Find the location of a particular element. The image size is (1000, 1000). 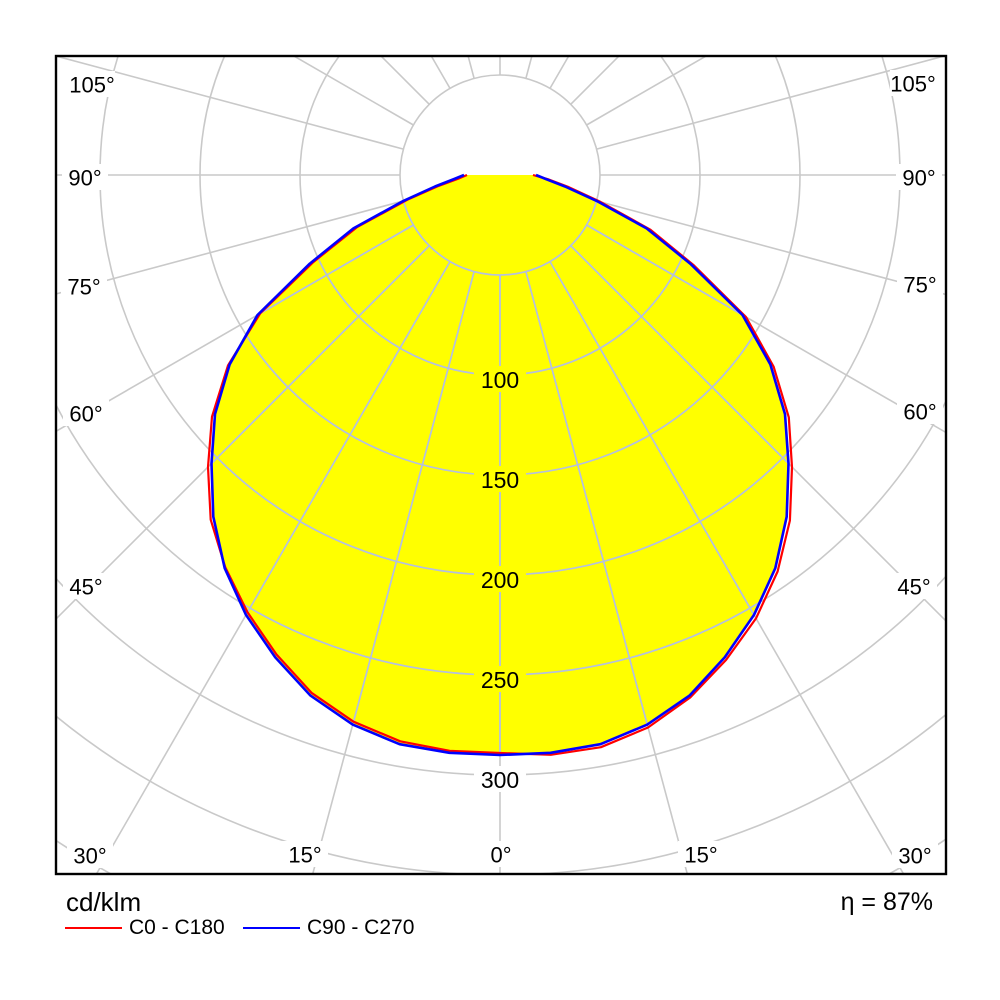

efficiency-label: η = 87% is located at coordinates (886, 902).